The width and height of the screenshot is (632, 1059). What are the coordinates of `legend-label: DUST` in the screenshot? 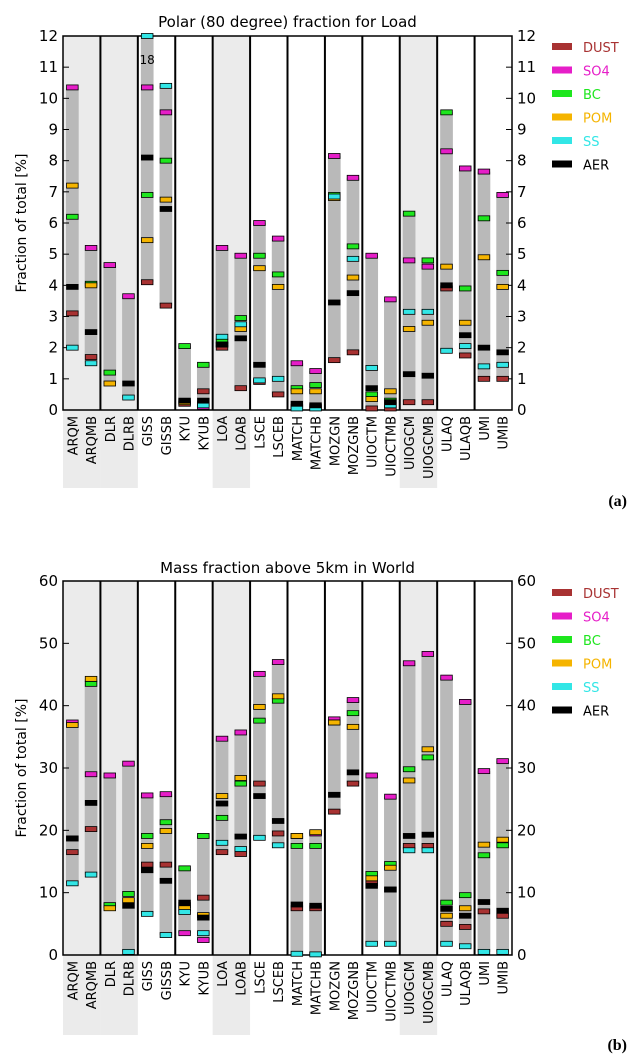 It's located at (601, 594).